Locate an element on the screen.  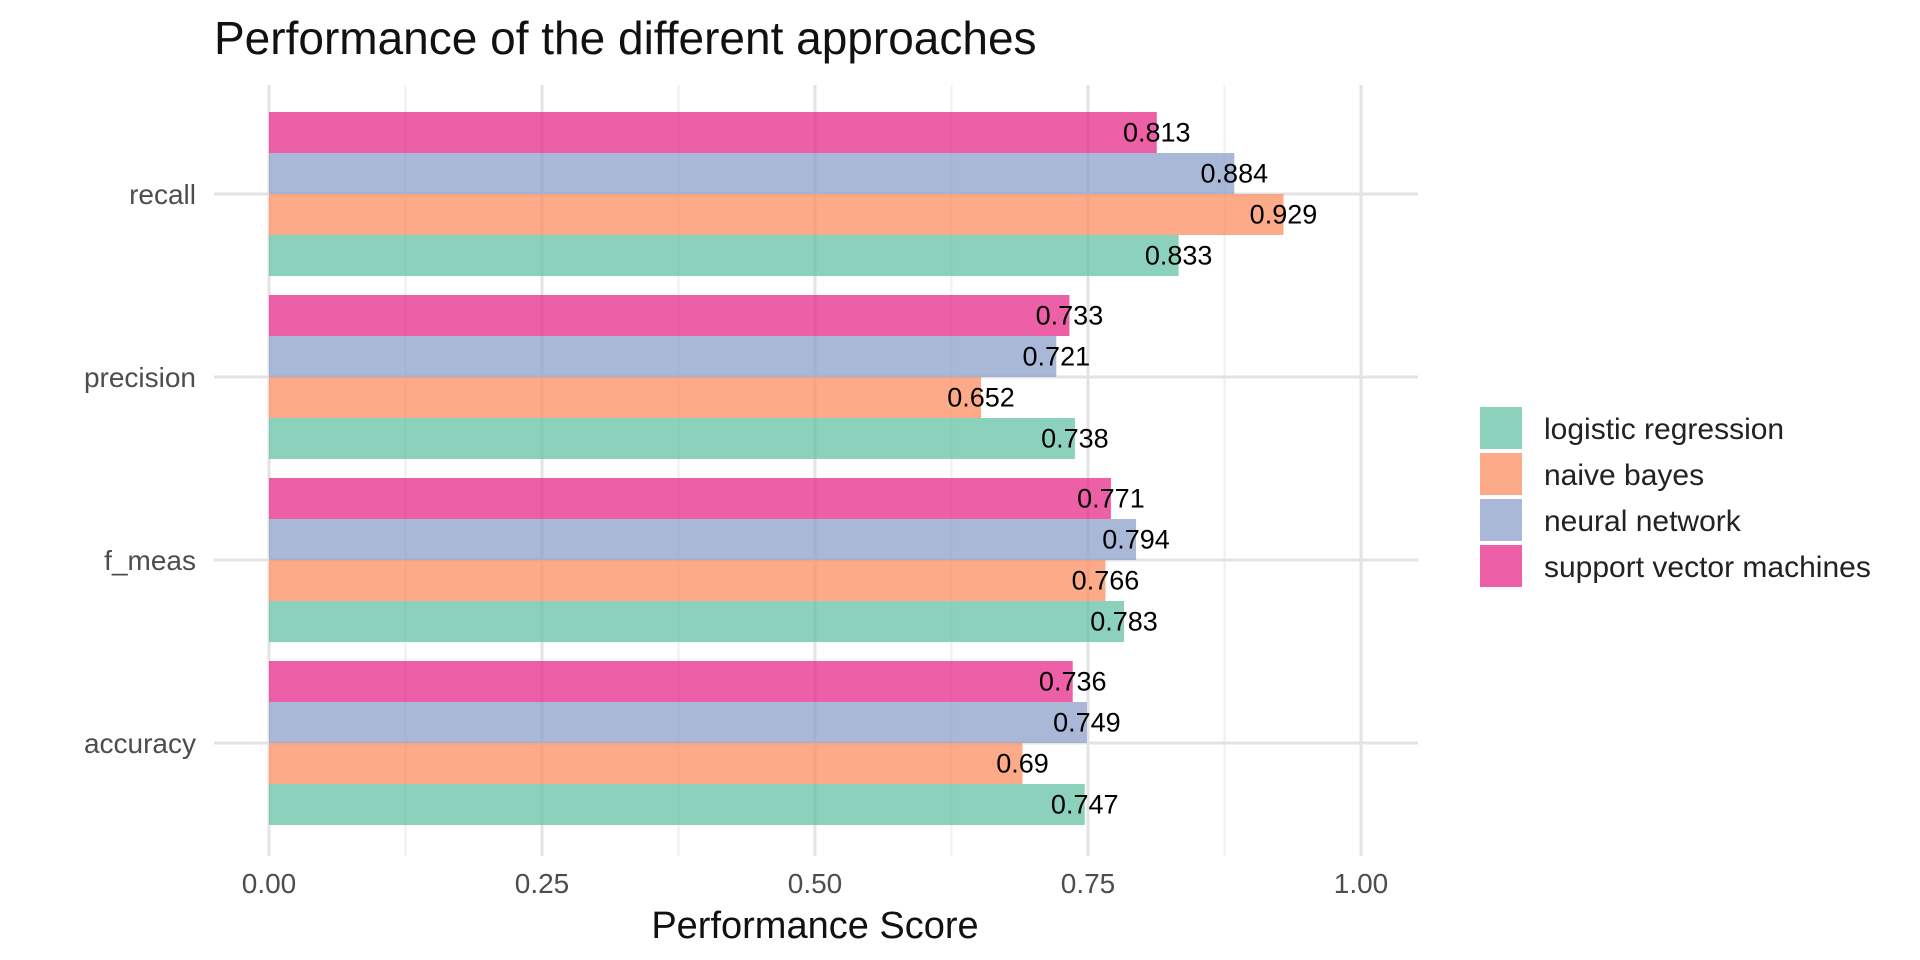
data-label: 0.766 is located at coordinates (1106, 581).